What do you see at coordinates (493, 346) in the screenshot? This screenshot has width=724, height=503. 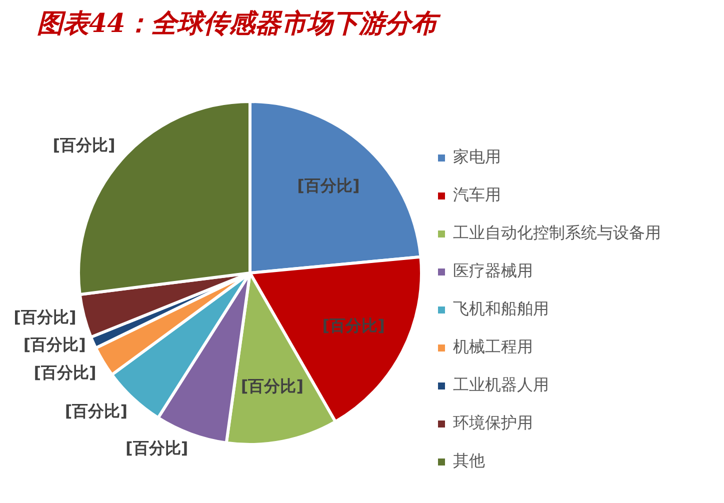 I see `legend-label: 机械工程用` at bounding box center [493, 346].